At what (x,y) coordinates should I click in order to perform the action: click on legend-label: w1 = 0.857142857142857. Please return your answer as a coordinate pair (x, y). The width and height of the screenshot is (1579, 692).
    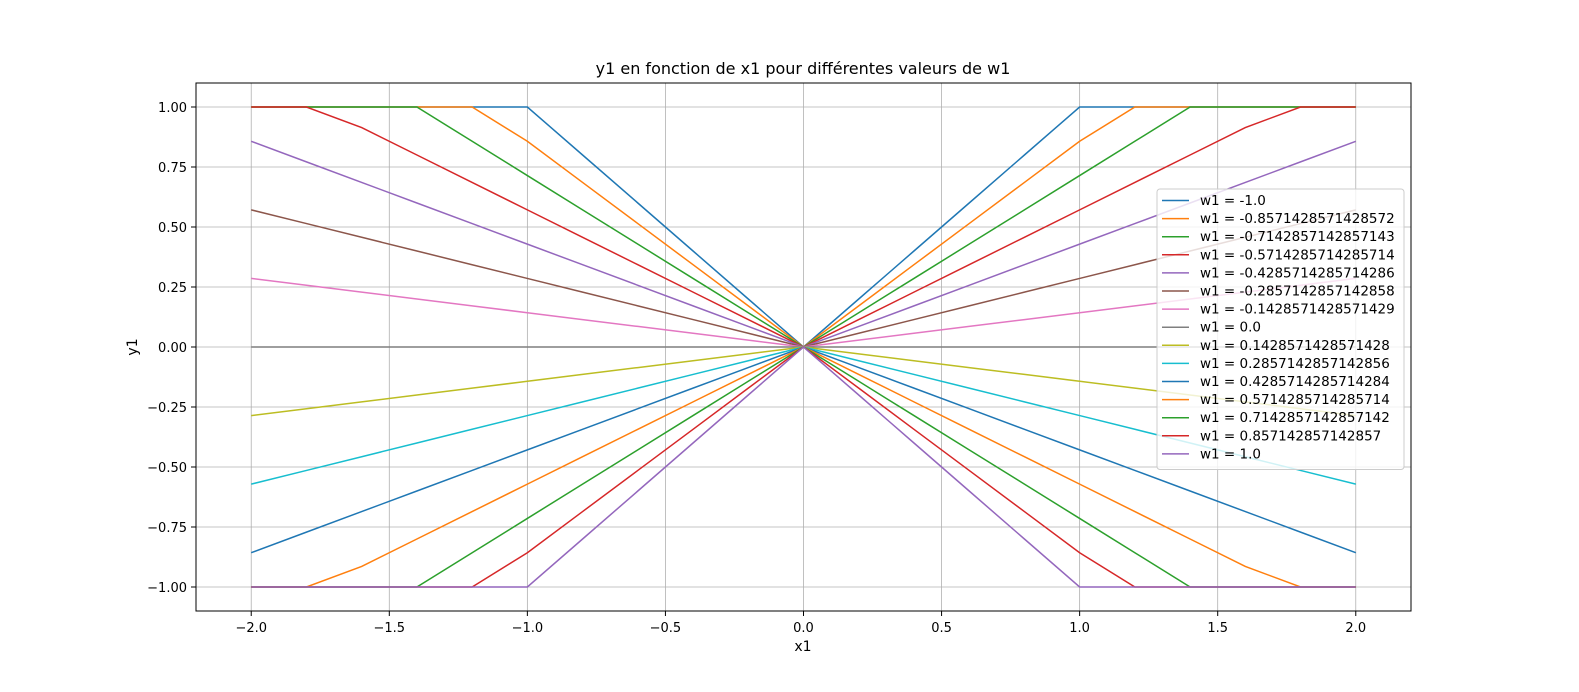
    Looking at the image, I should click on (1290, 436).